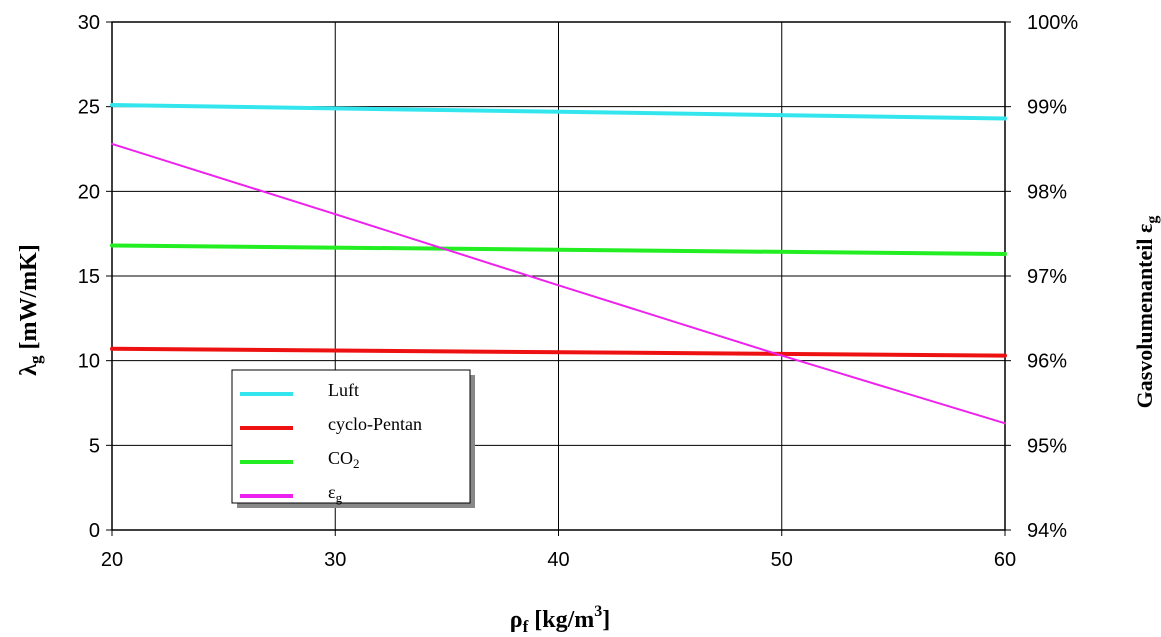  Describe the element at coordinates (558, 112) in the screenshot. I see `series-line-luft` at that location.